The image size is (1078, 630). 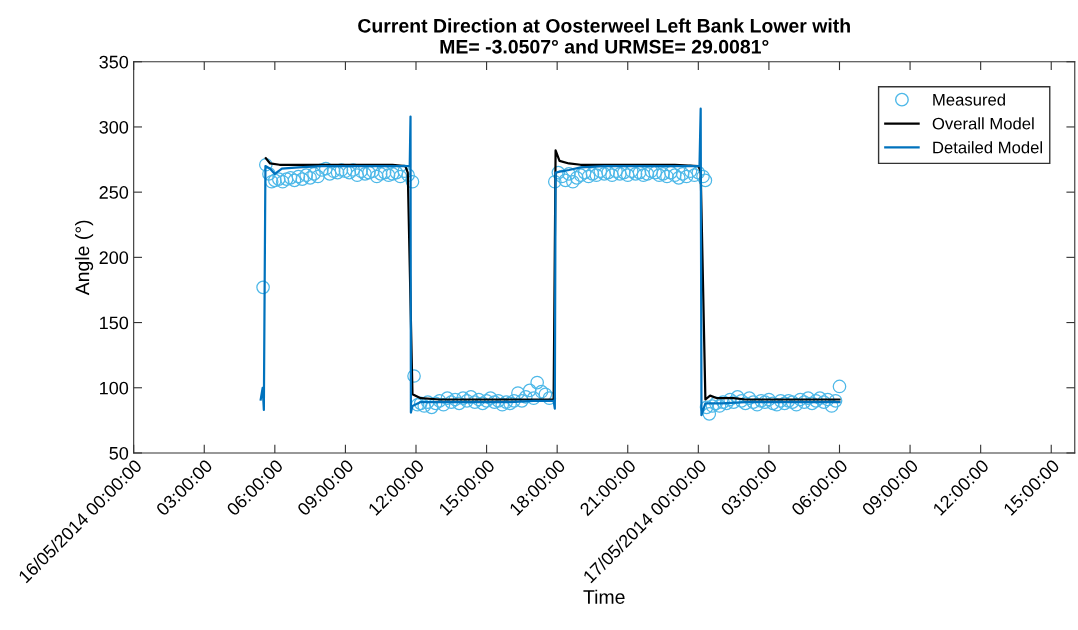 I want to click on y-axis-title: Angle (°), so click(x=84, y=258).